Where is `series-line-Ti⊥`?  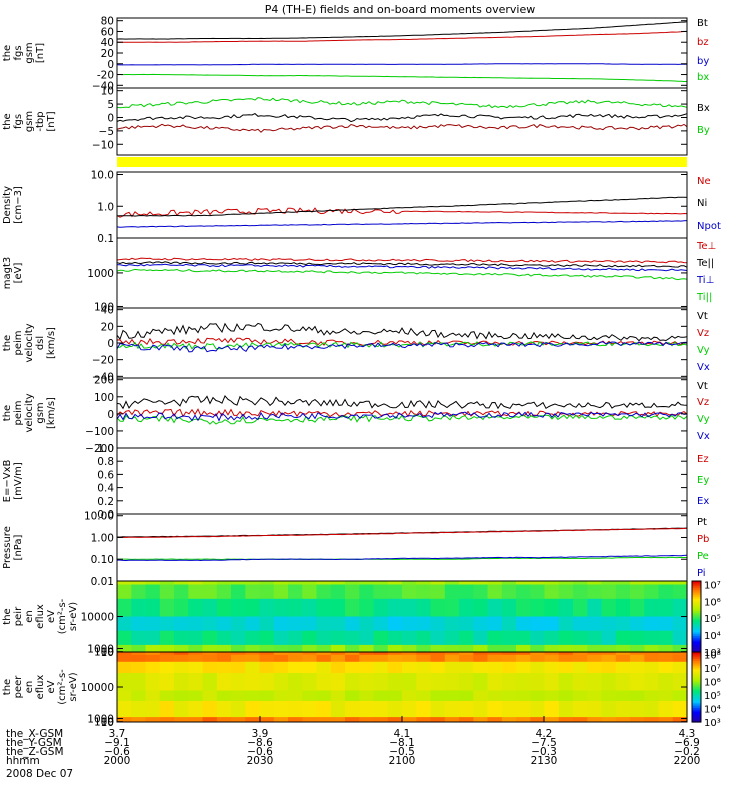 series-line-Ti⊥ is located at coordinates (402, 267).